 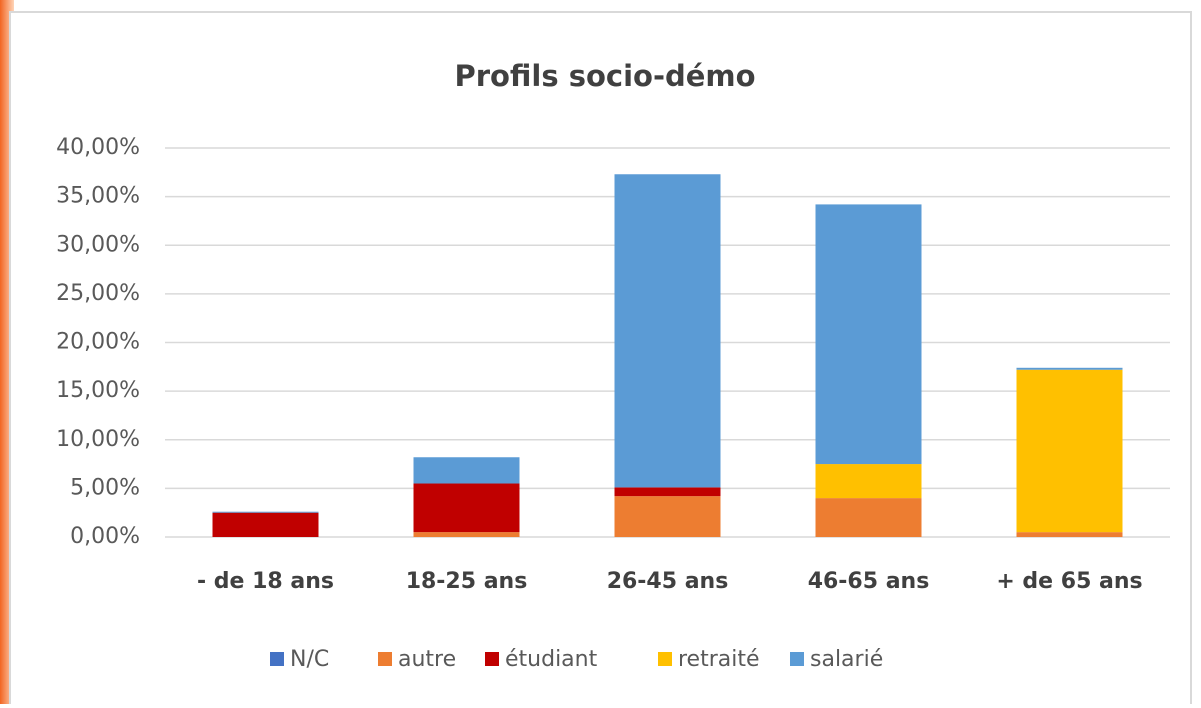 What do you see at coordinates (719, 659) in the screenshot?
I see `legend-label: retraité` at bounding box center [719, 659].